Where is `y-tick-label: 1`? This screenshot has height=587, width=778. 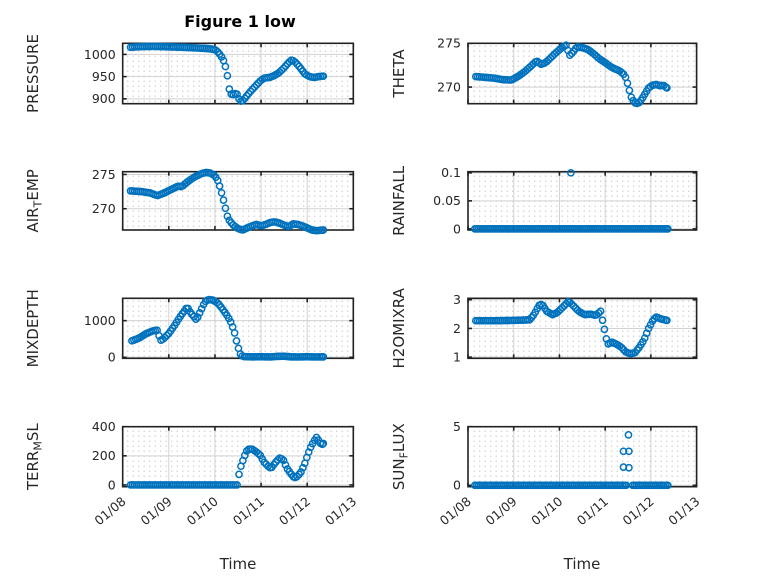 y-tick-label: 1 is located at coordinates (457, 357).